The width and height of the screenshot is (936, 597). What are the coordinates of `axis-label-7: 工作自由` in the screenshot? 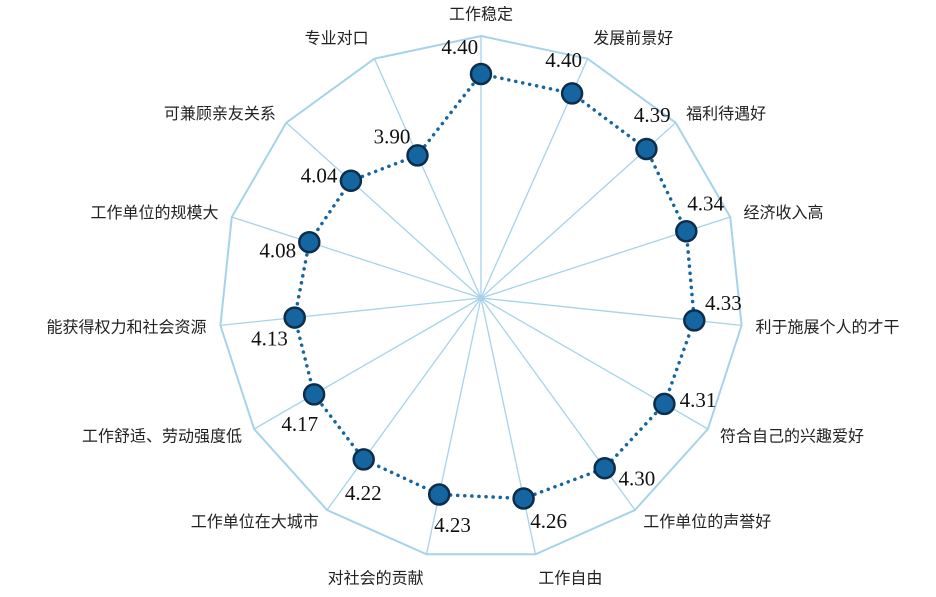 It's located at (570, 578).